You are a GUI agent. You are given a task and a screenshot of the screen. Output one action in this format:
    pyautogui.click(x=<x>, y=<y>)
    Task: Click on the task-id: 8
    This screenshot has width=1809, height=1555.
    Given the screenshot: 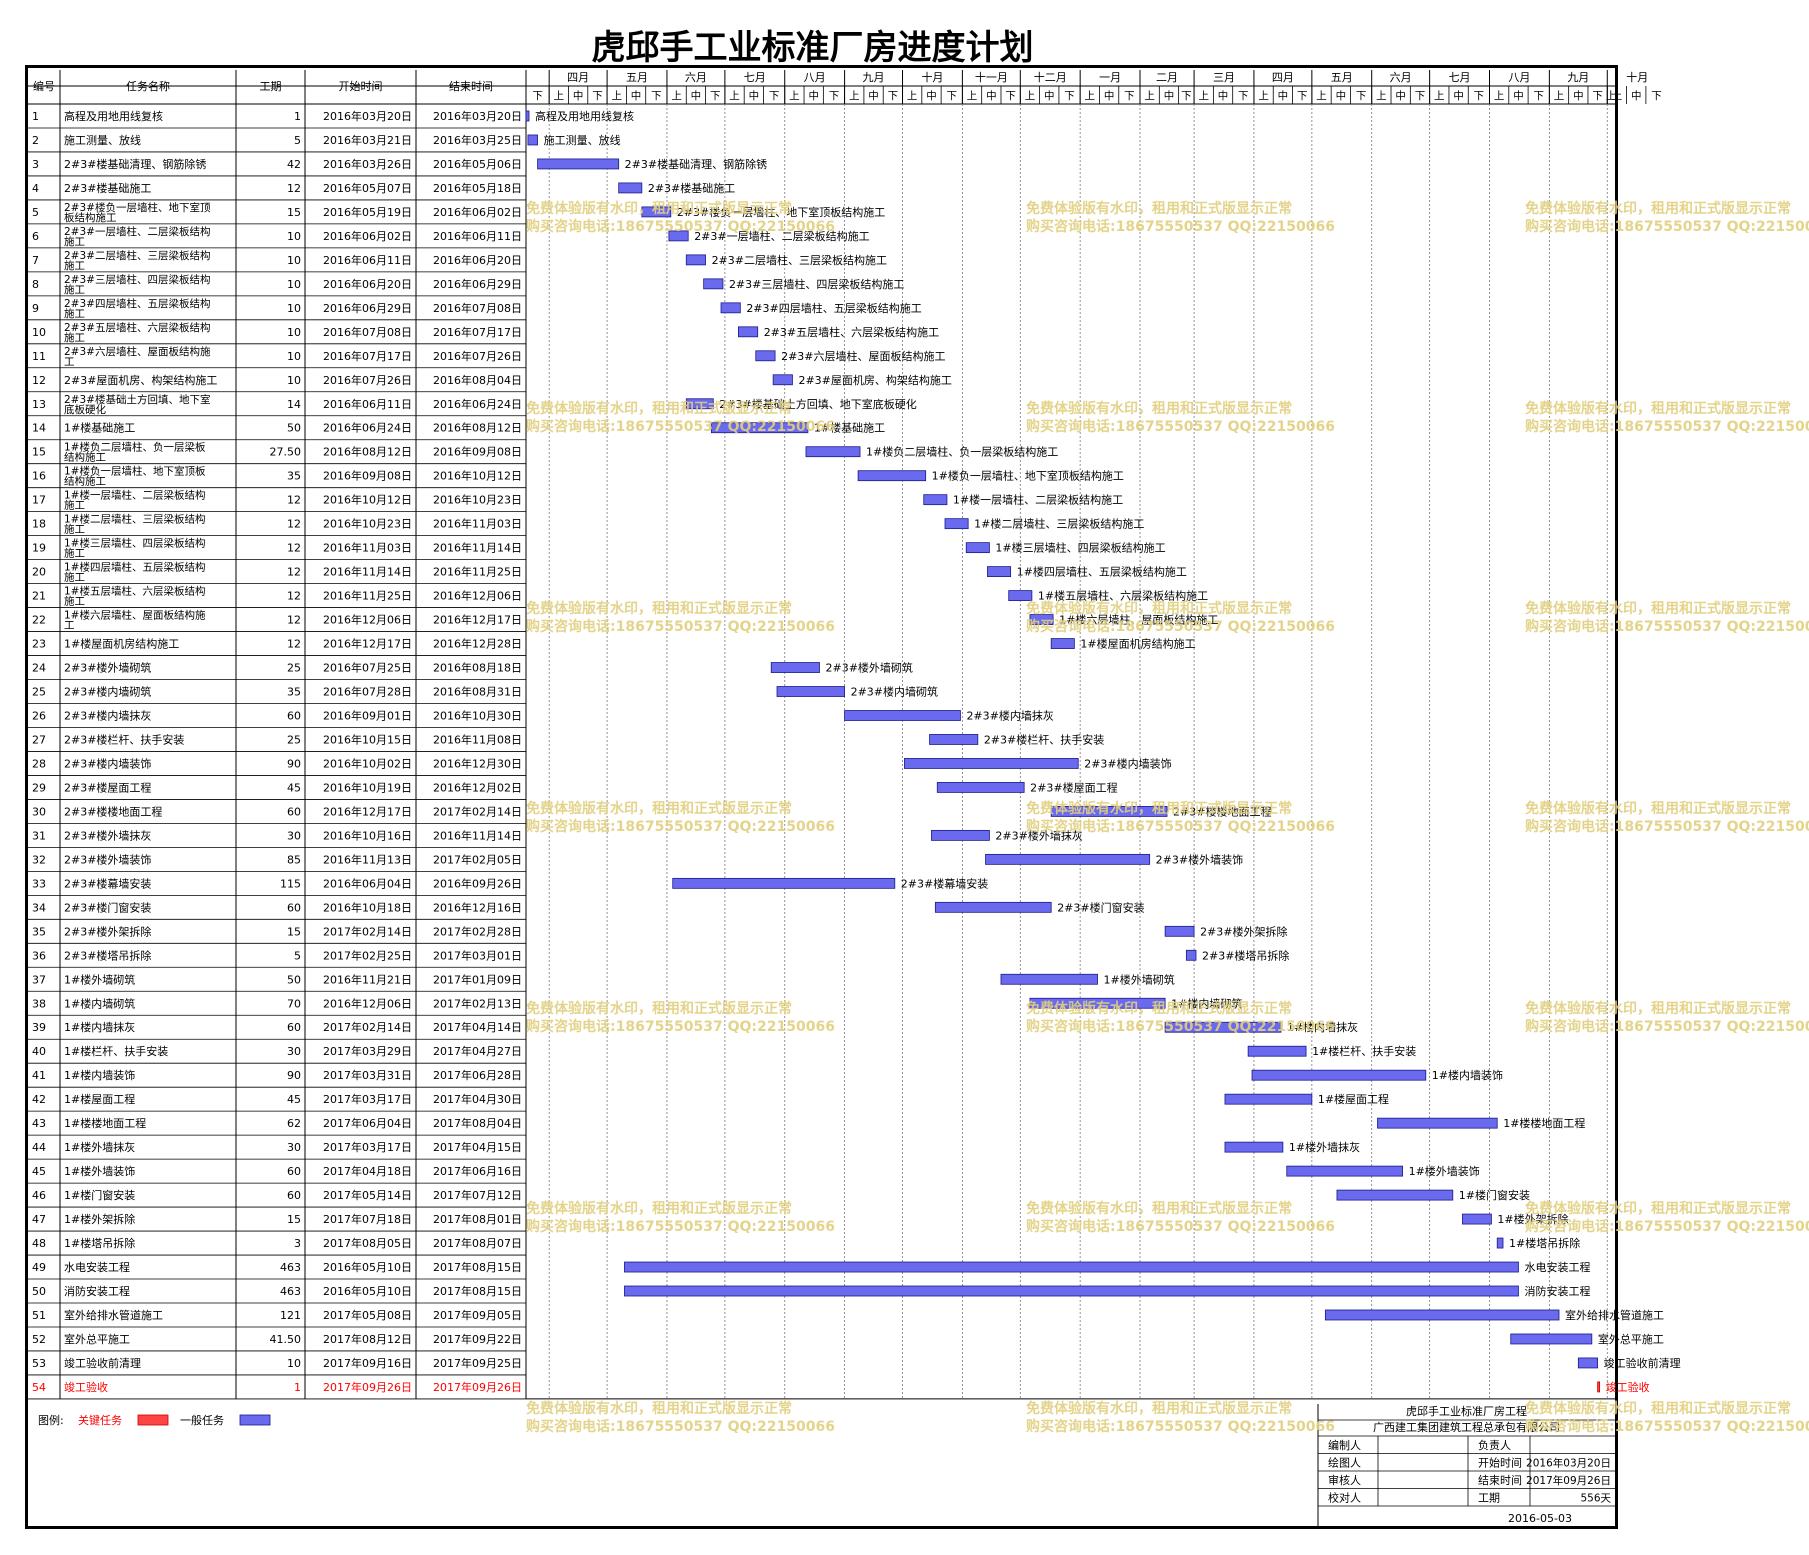 What is the action you would take?
    pyautogui.click(x=35, y=284)
    